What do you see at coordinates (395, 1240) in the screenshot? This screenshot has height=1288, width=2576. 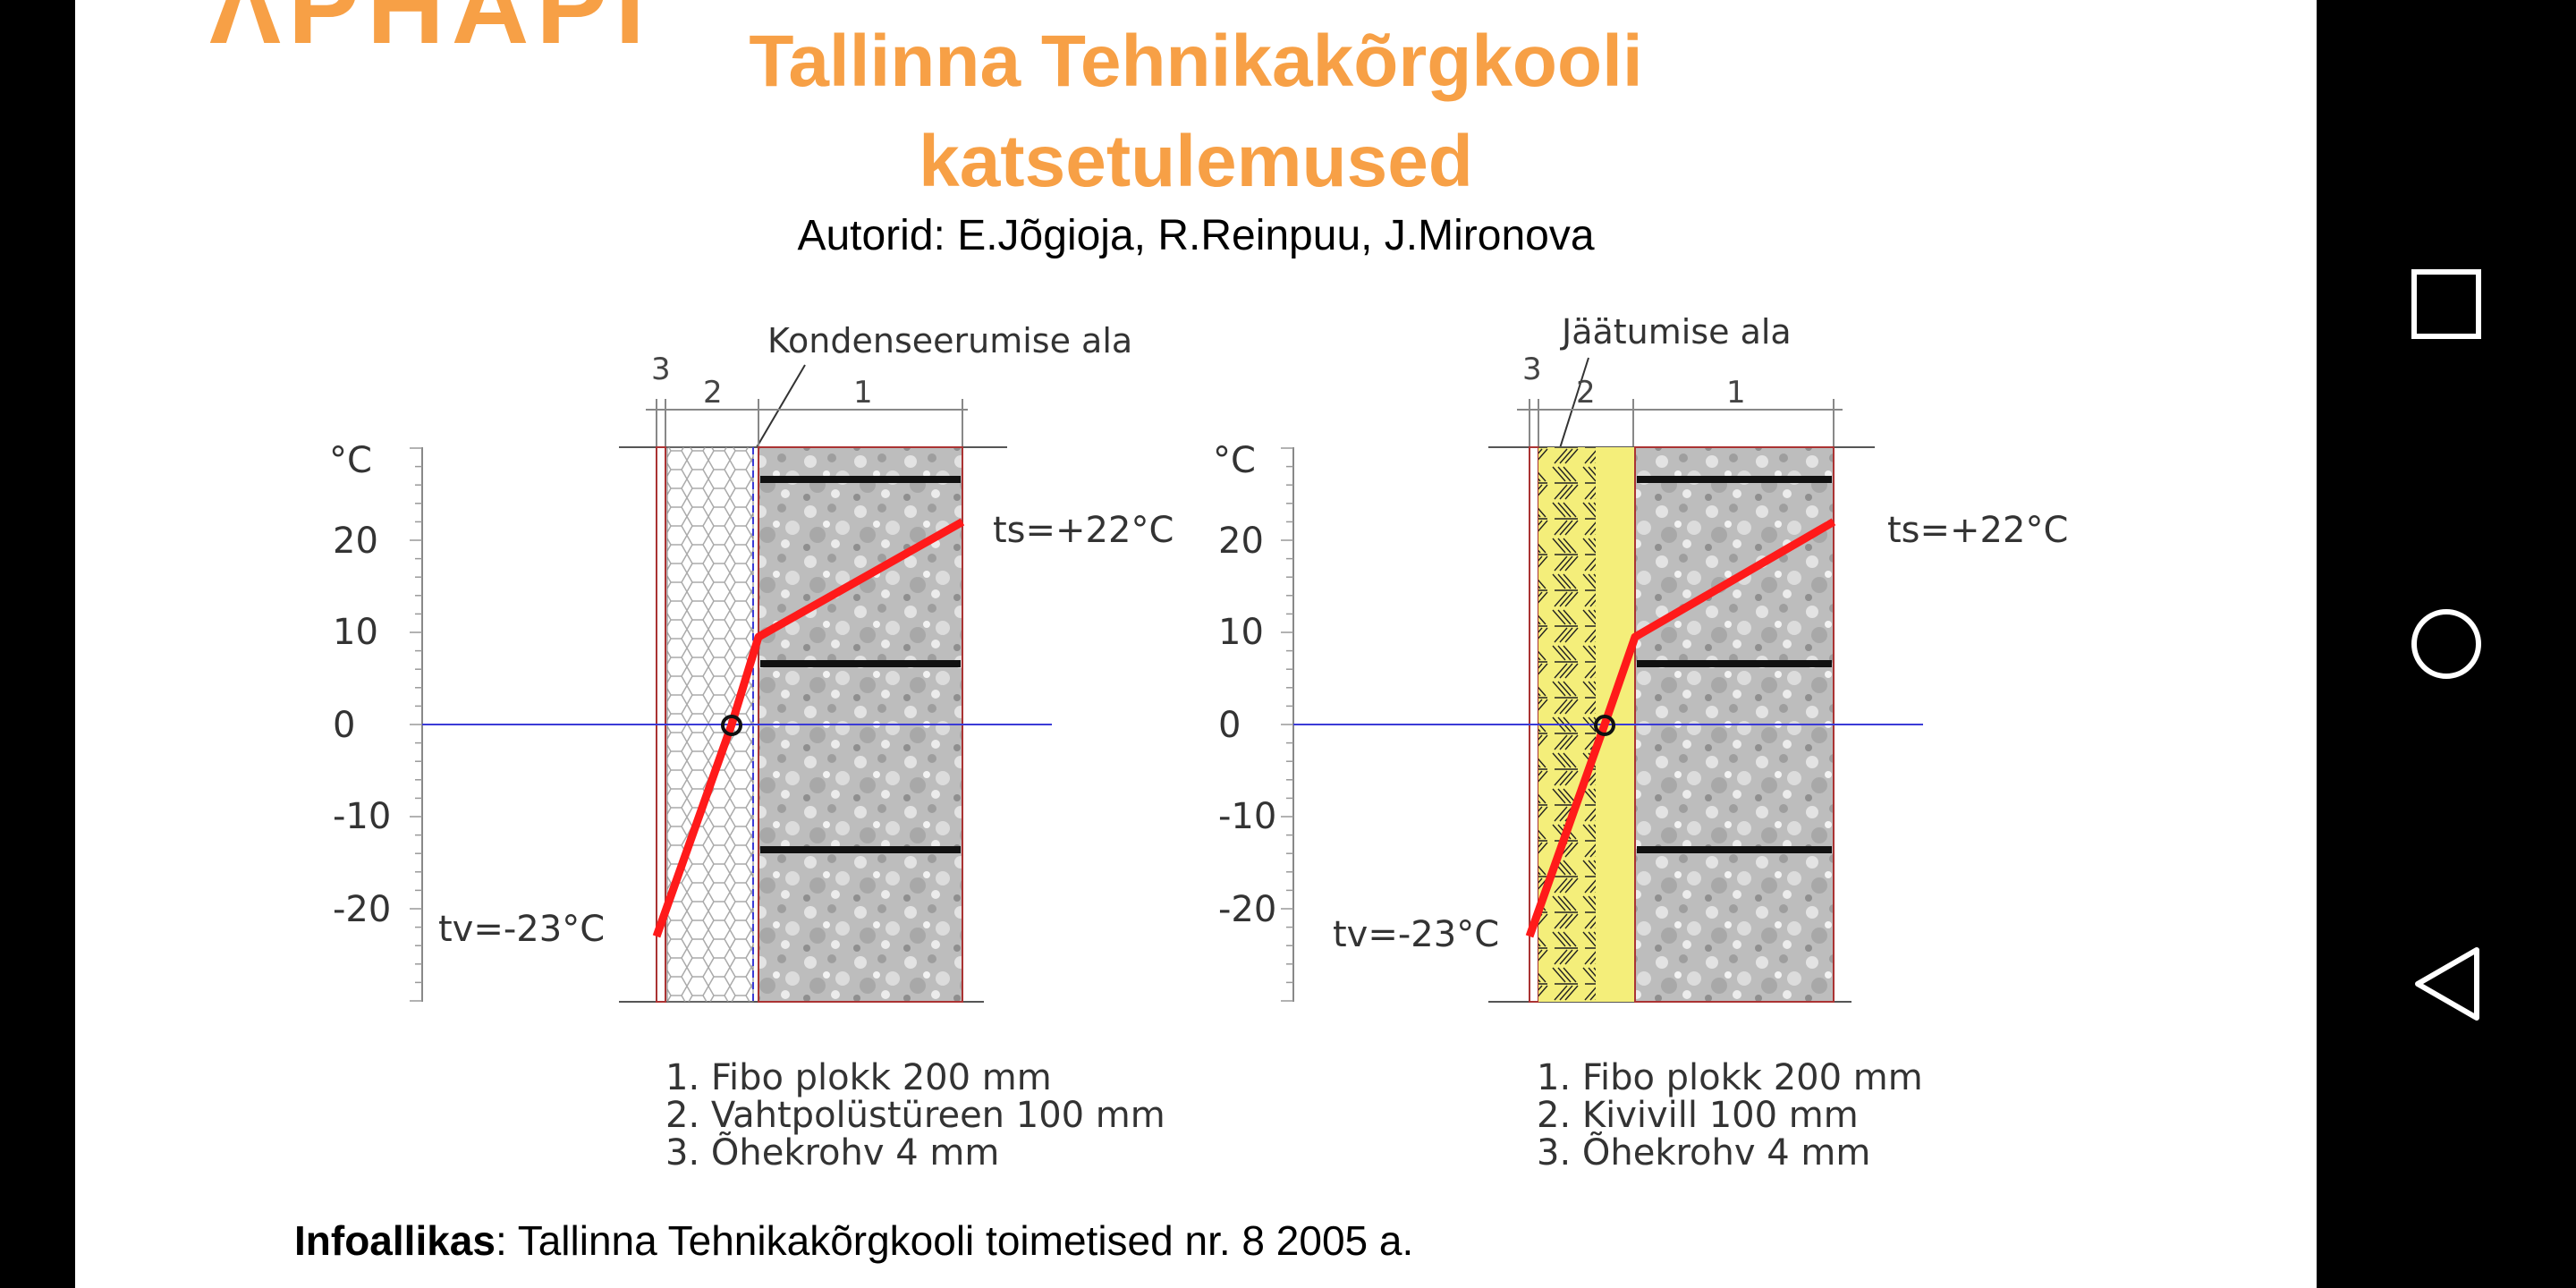 I see `source-label: Infoallikas` at bounding box center [395, 1240].